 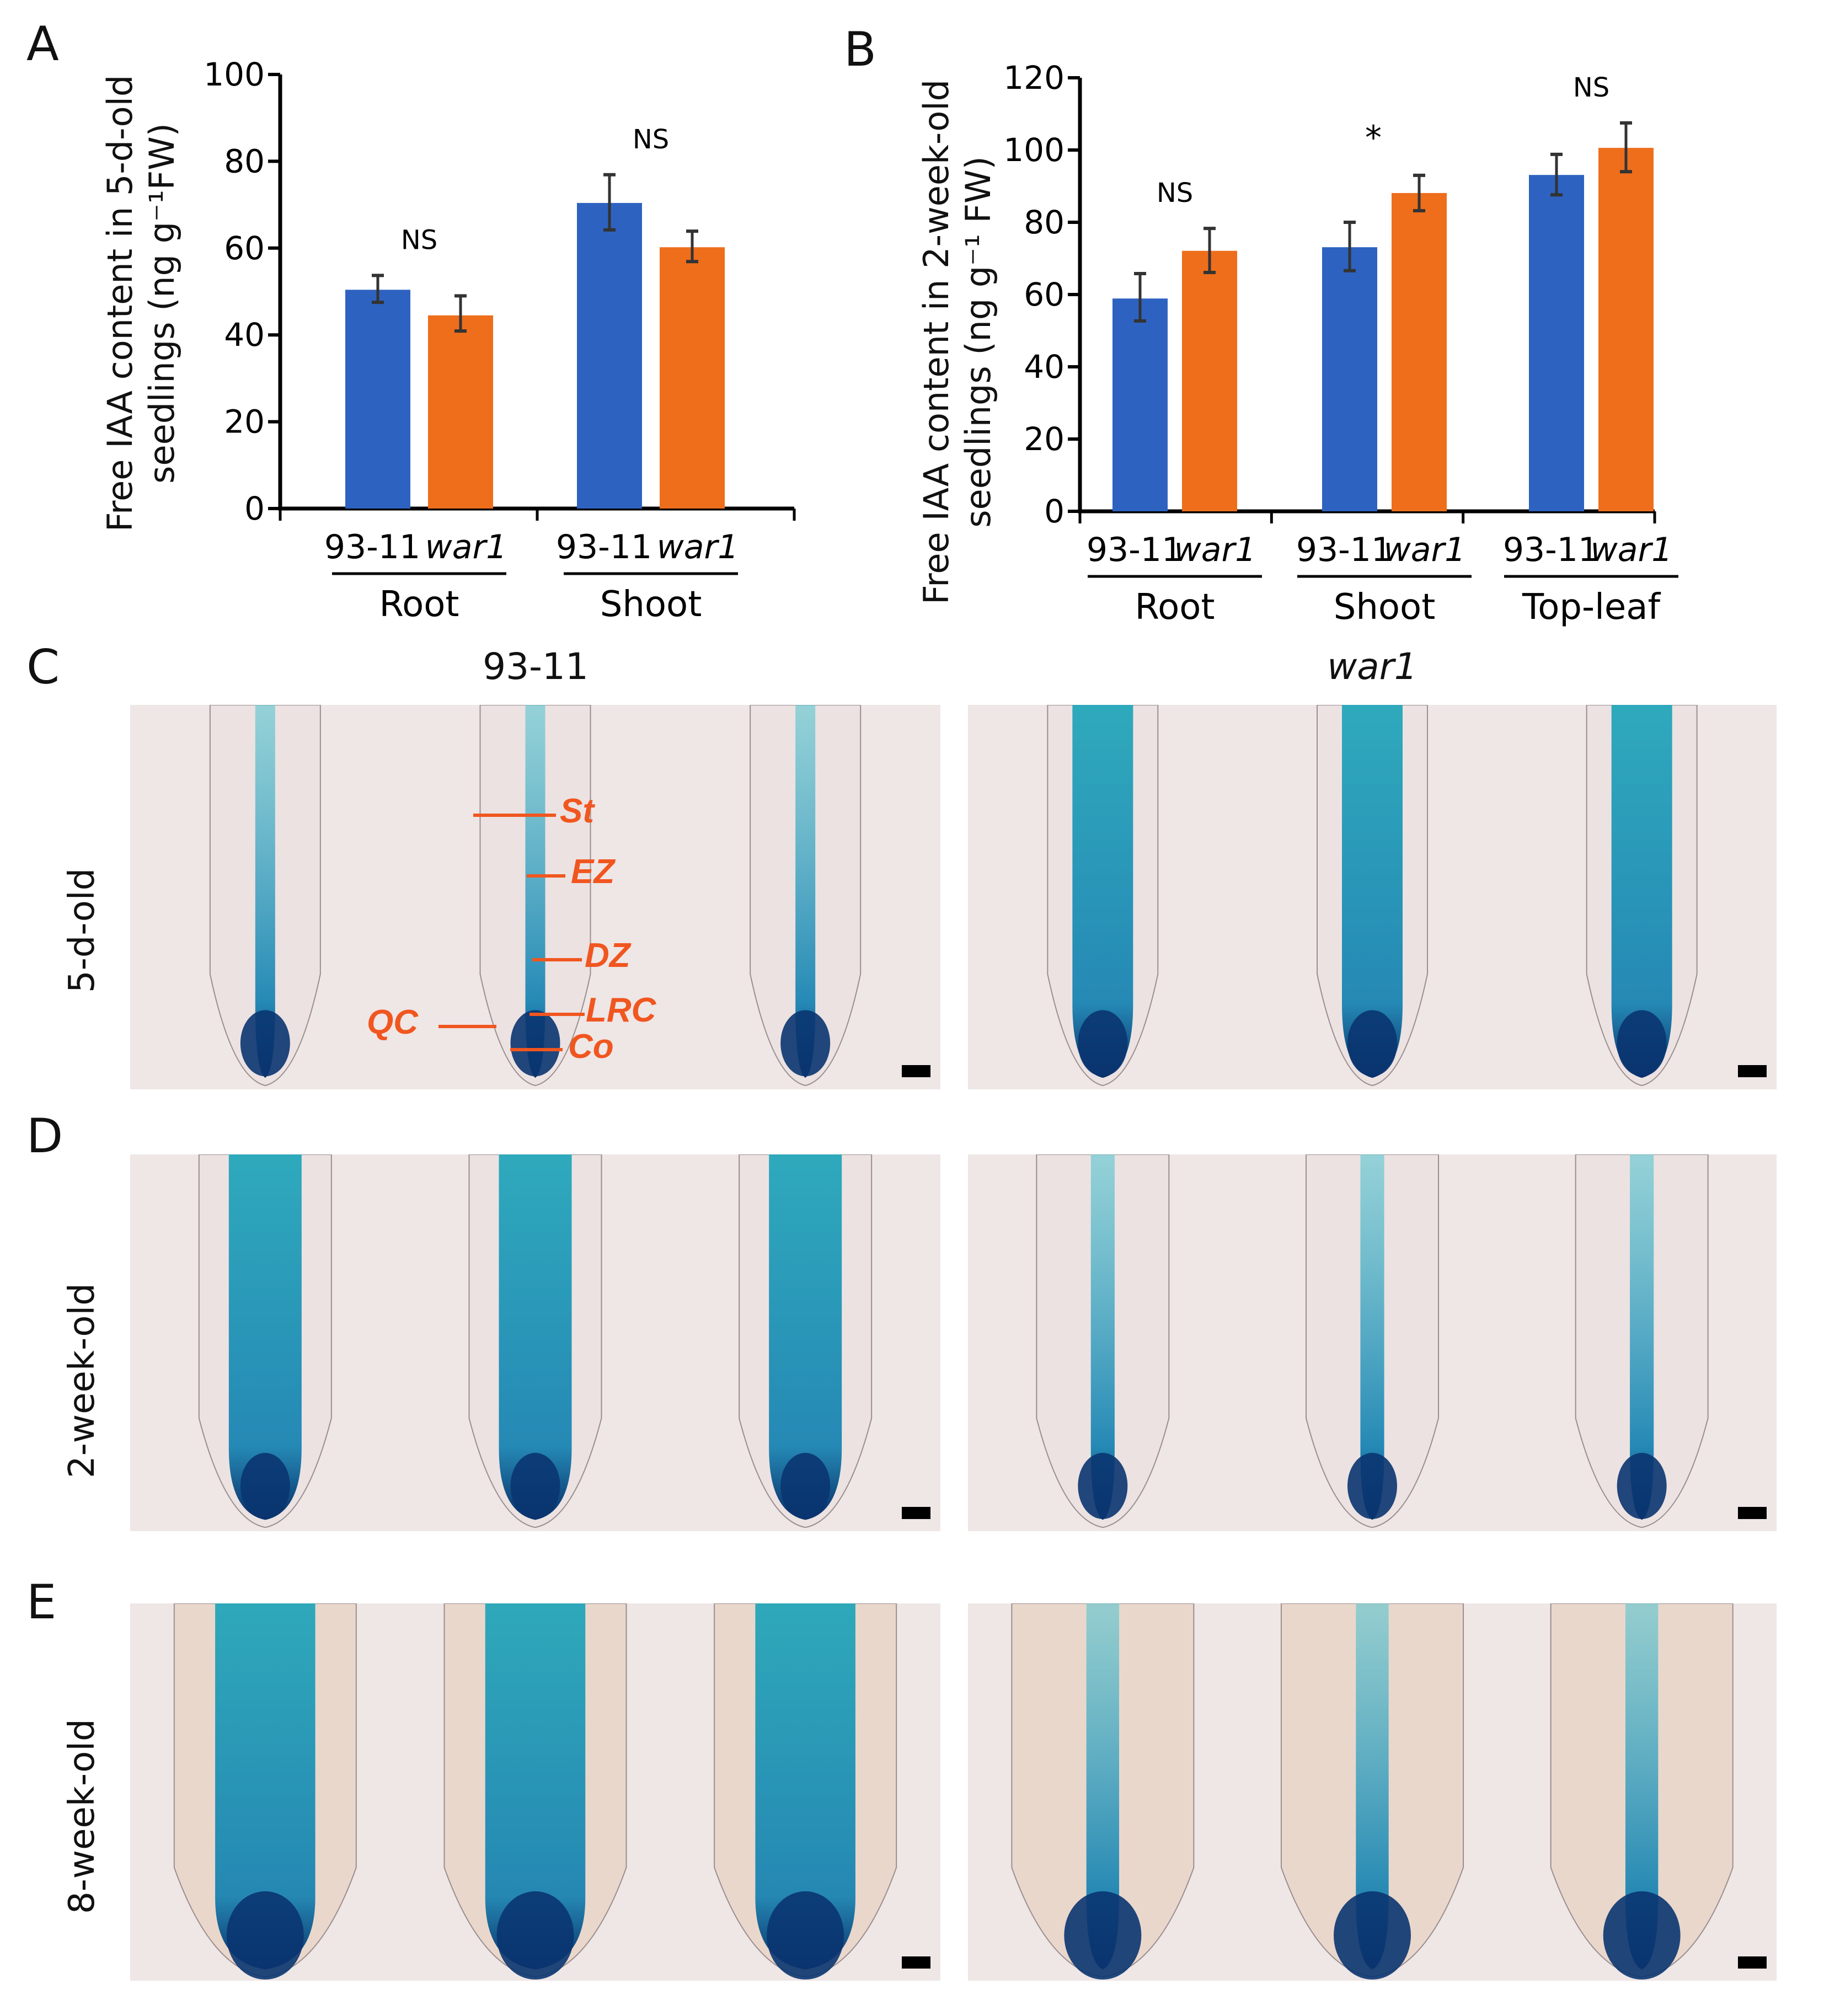 I want to click on micrograph-war1-8-week-old, so click(x=1372, y=1792).